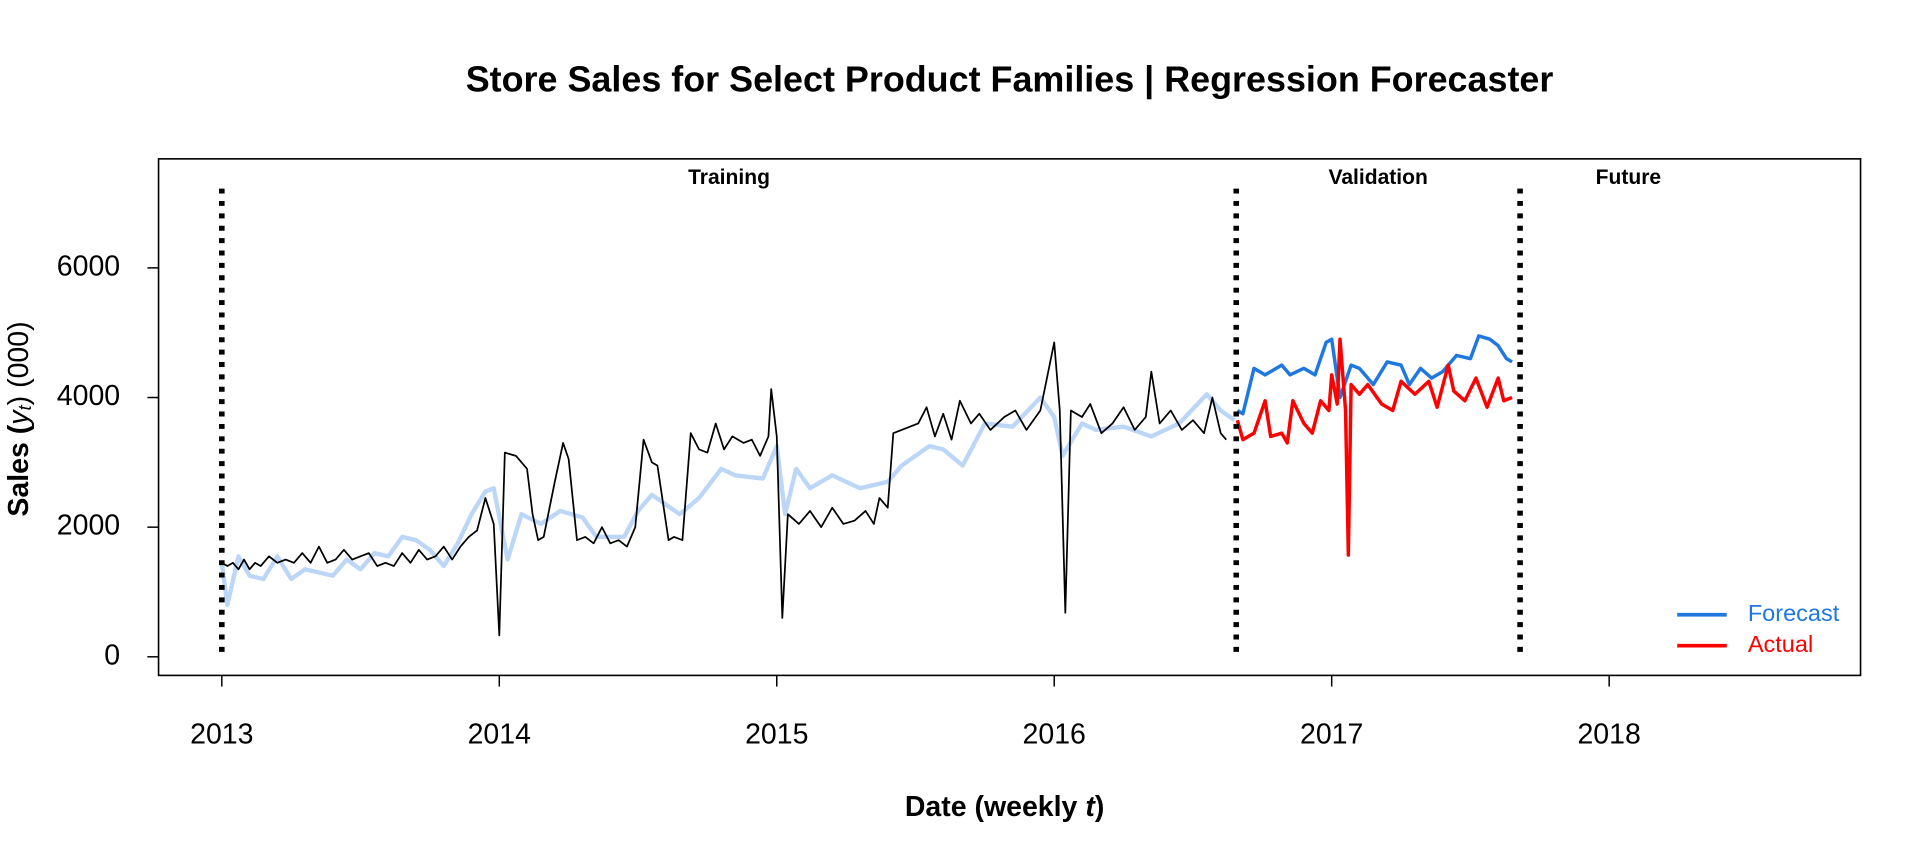 This screenshot has height=864, width=1920. What do you see at coordinates (1054, 735) in the screenshot?
I see `x-tick-label: 2016` at bounding box center [1054, 735].